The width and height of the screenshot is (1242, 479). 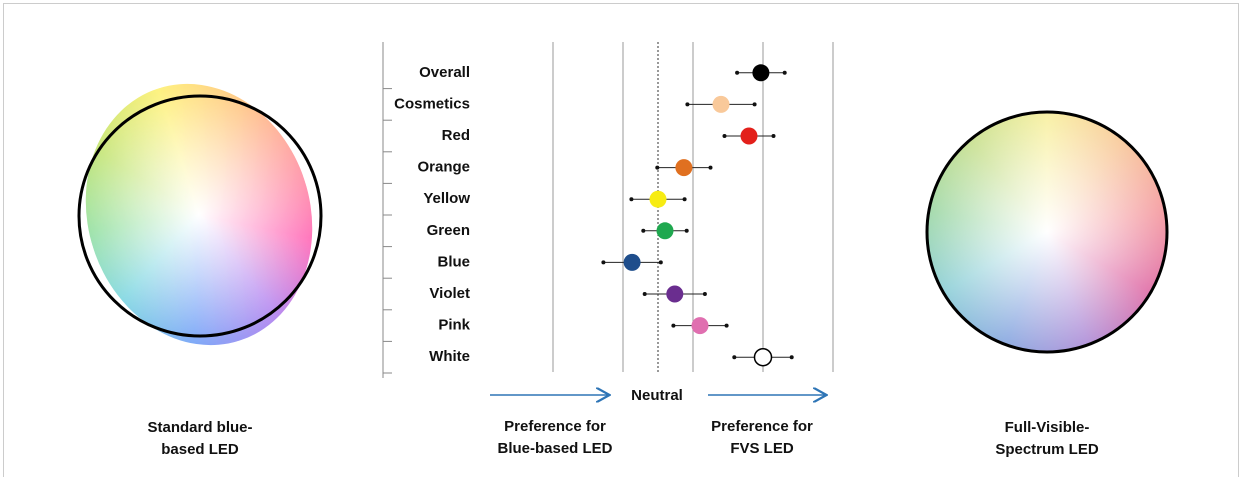 What do you see at coordinates (446, 198) in the screenshot?
I see `y-tick-label: Yellow` at bounding box center [446, 198].